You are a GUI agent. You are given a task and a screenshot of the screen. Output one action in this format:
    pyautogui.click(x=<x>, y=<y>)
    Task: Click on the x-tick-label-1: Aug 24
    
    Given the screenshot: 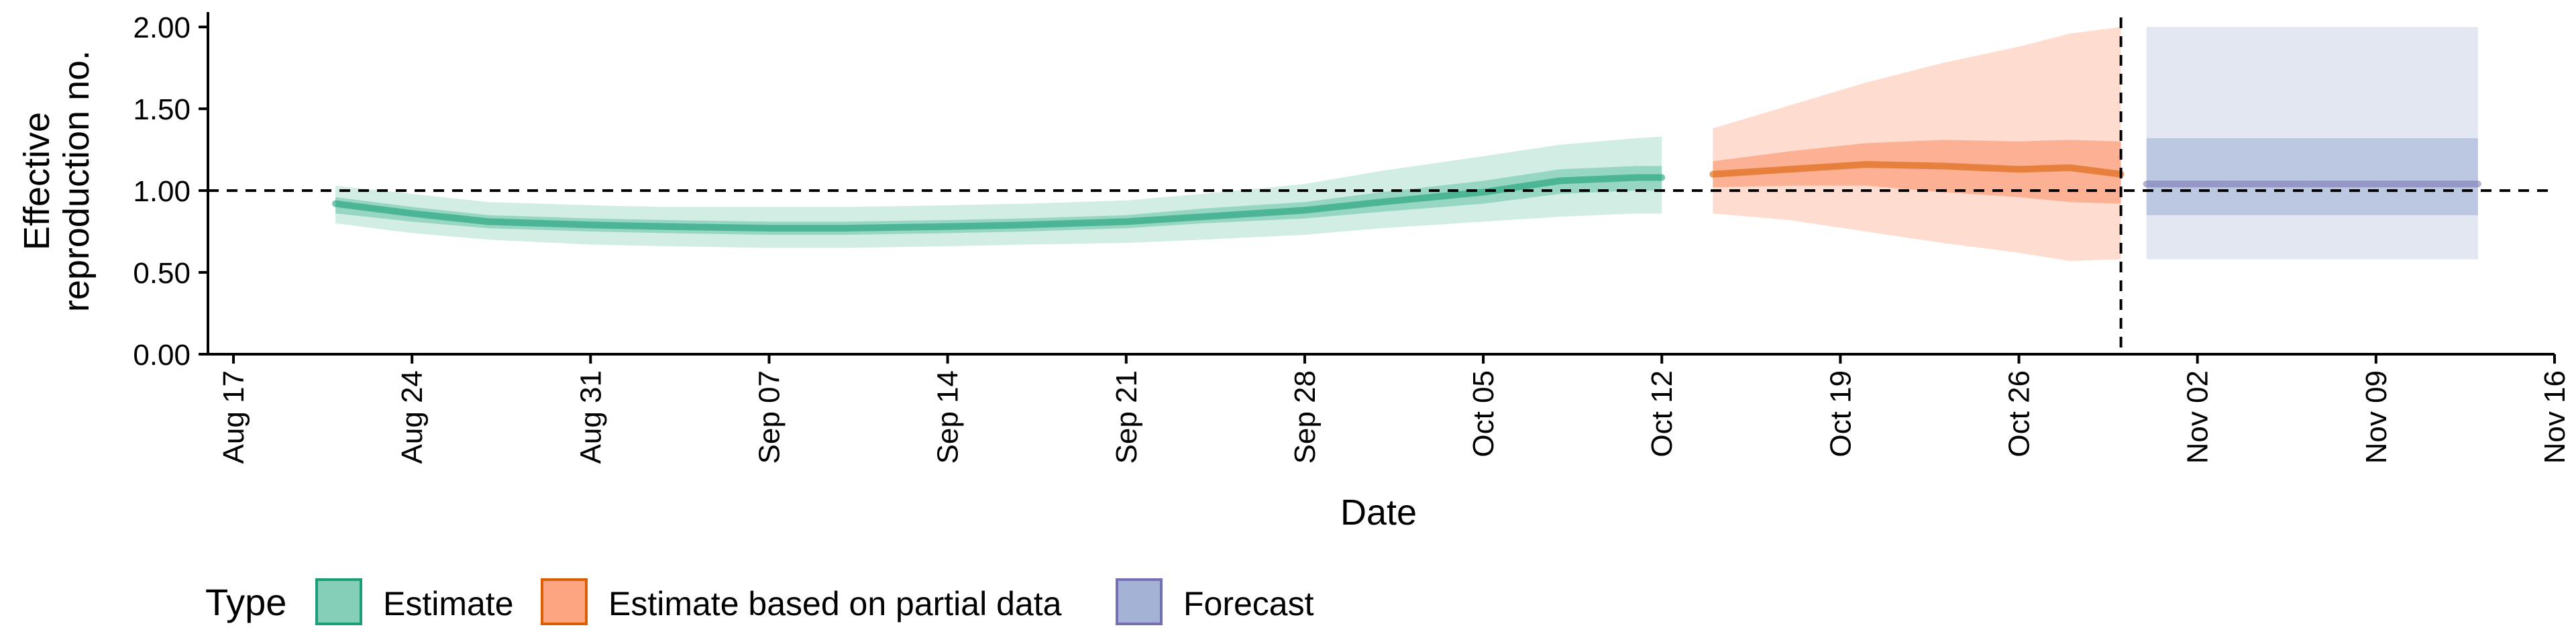 What is the action you would take?
    pyautogui.click(x=412, y=417)
    